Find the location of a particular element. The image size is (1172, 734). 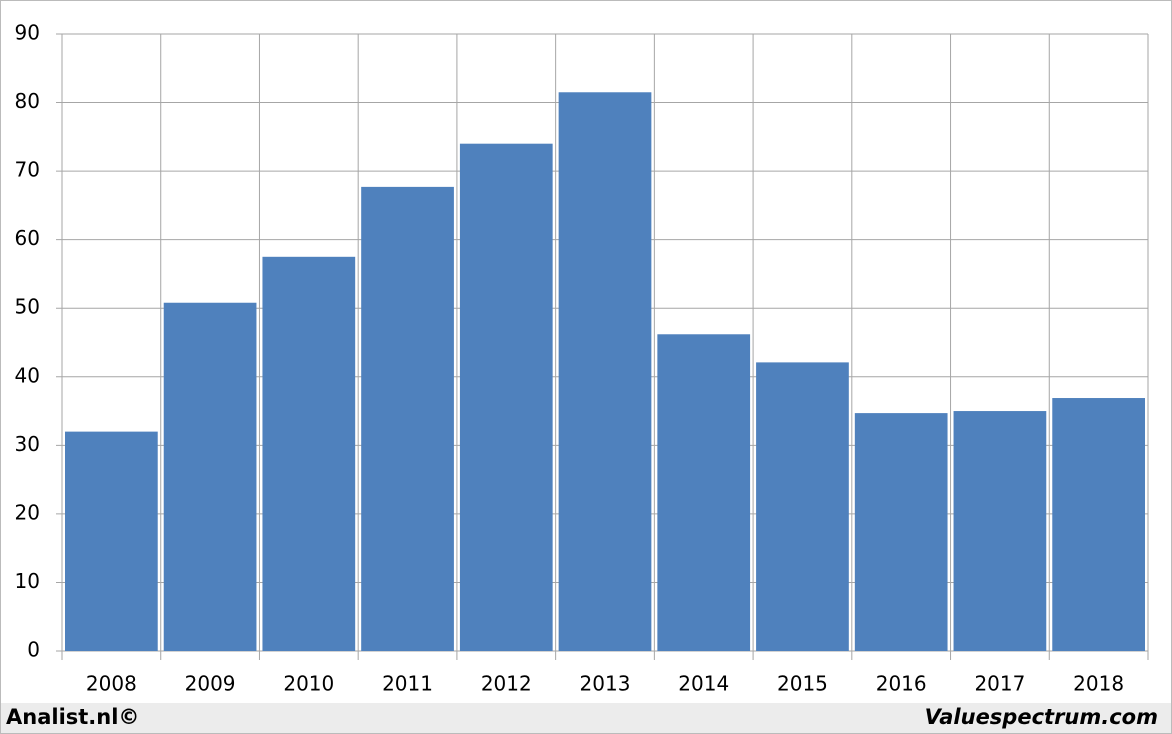

x-tick-label: 2012 is located at coordinates (506, 684).